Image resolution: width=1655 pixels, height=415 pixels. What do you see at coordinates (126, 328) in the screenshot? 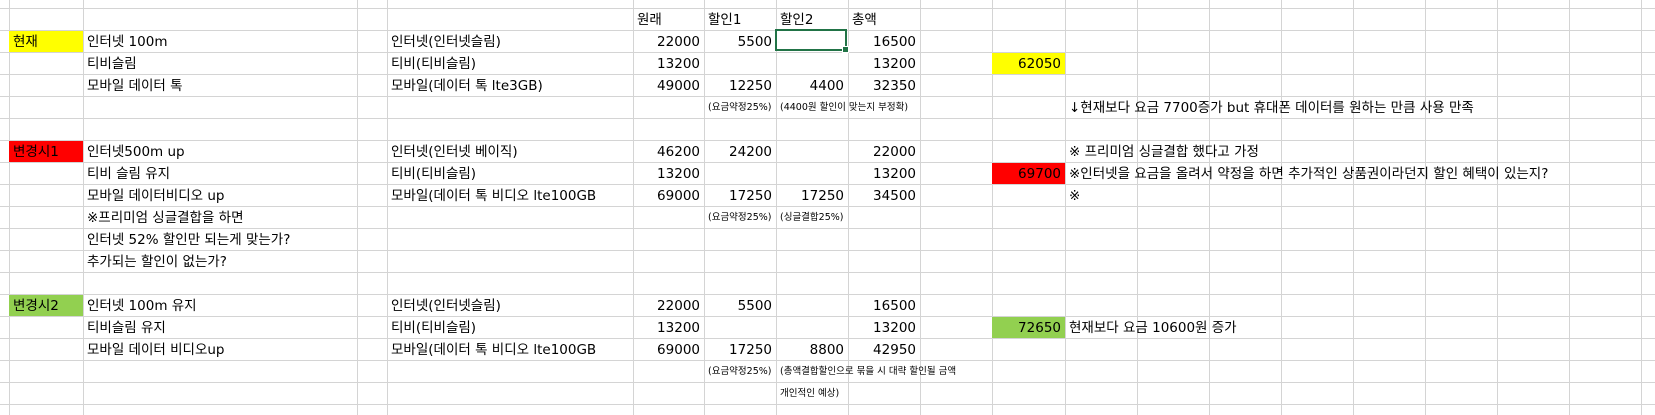
I see `change2-item: 티비슬림 유지` at bounding box center [126, 328].